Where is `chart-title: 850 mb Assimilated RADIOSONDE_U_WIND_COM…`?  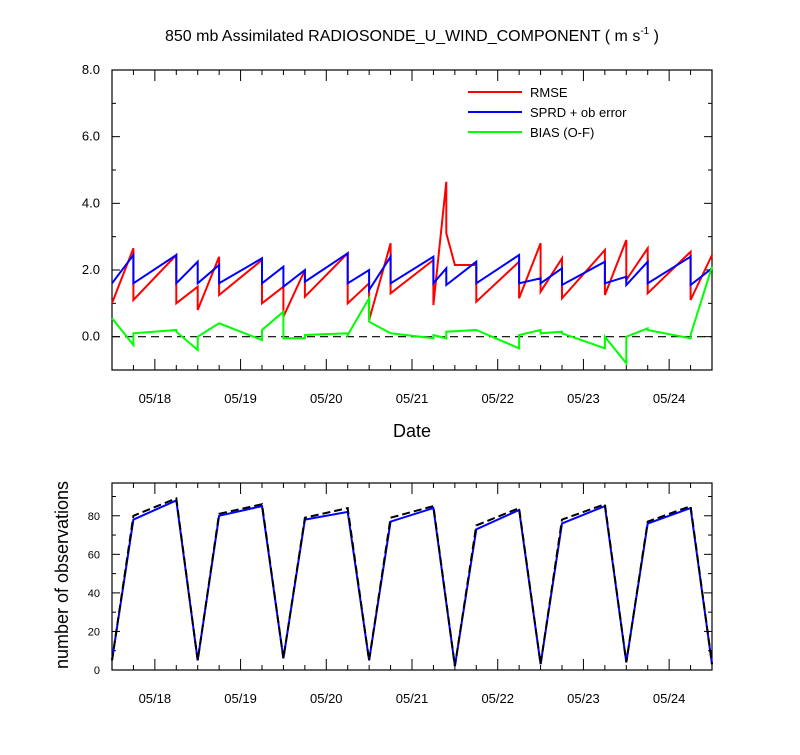 chart-title: 850 mb Assimilated RADIOSONDE_U_WIND_COM… is located at coordinates (412, 35).